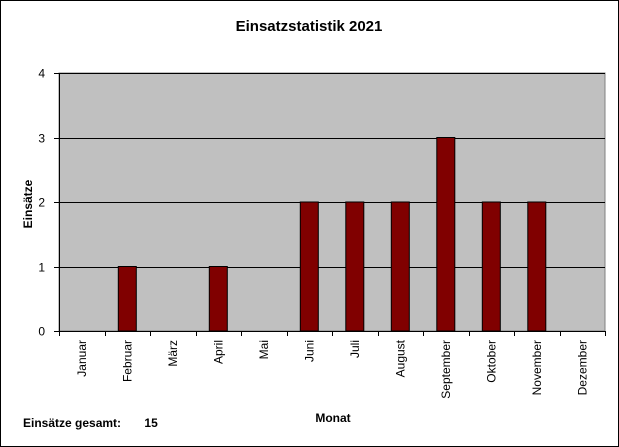 The height and width of the screenshot is (447, 619). What do you see at coordinates (127, 361) in the screenshot?
I see `x-tick-label: Februar` at bounding box center [127, 361].